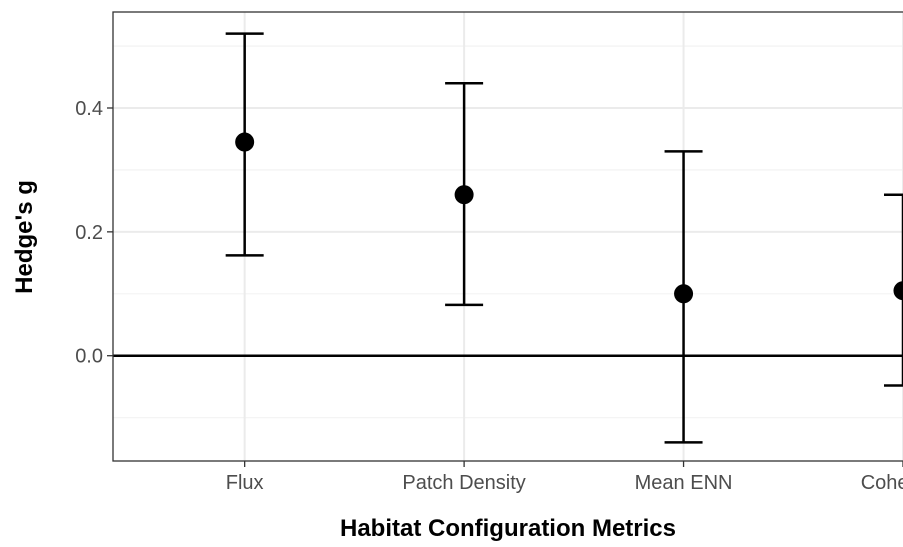  I want to click on y-axis-title: Hedge's g, so click(24, 237).